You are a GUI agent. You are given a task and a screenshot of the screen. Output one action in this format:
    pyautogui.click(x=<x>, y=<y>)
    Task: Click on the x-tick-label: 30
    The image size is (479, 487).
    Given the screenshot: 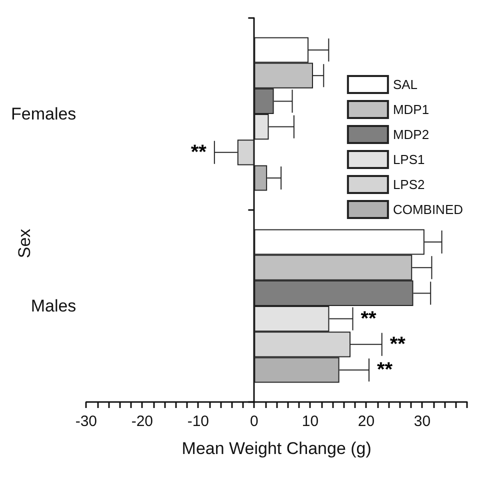 What is the action you would take?
    pyautogui.click(x=422, y=421)
    